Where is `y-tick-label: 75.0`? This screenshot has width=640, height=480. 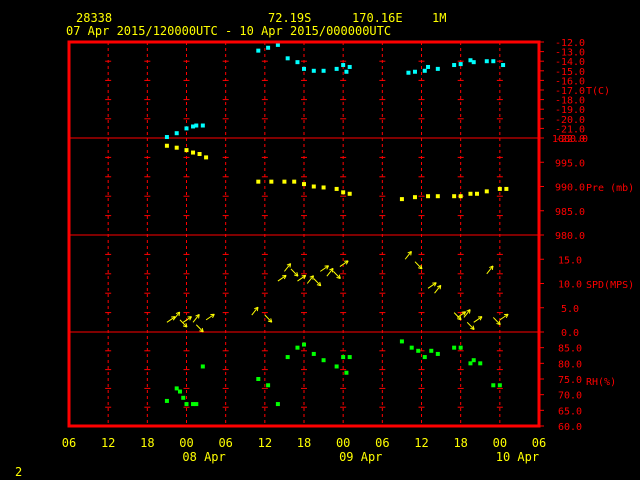
y-tick-label: 75.0 is located at coordinates (570, 380).